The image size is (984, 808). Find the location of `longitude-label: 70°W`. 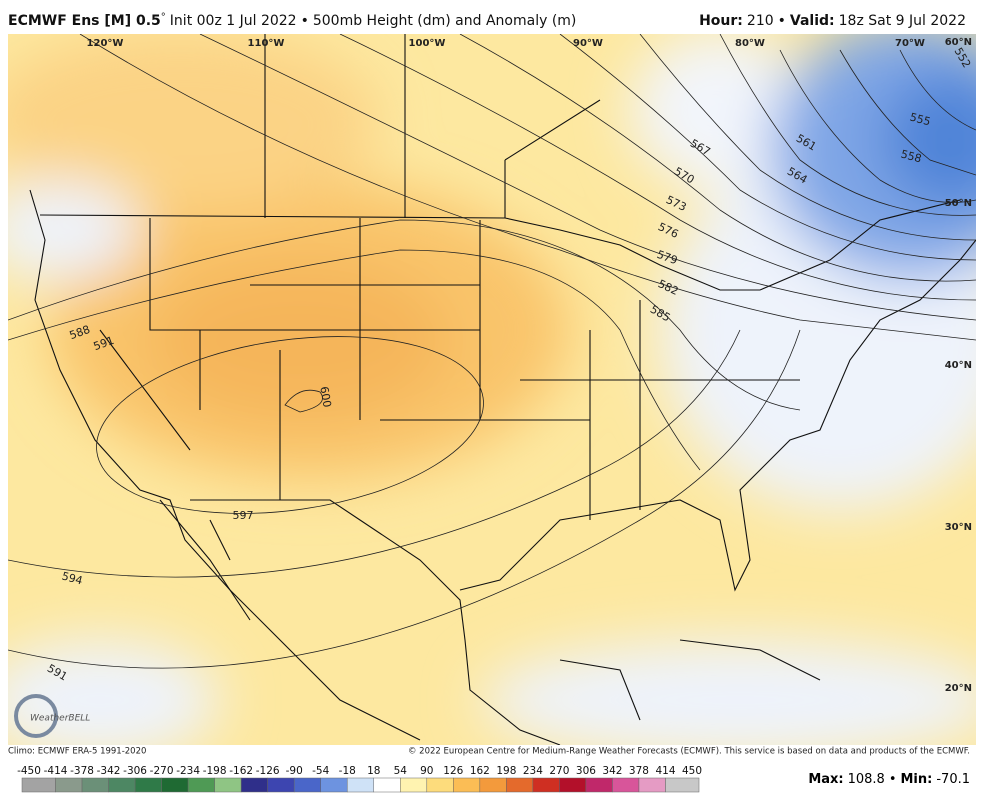

longitude-label: 70°W is located at coordinates (910, 43).